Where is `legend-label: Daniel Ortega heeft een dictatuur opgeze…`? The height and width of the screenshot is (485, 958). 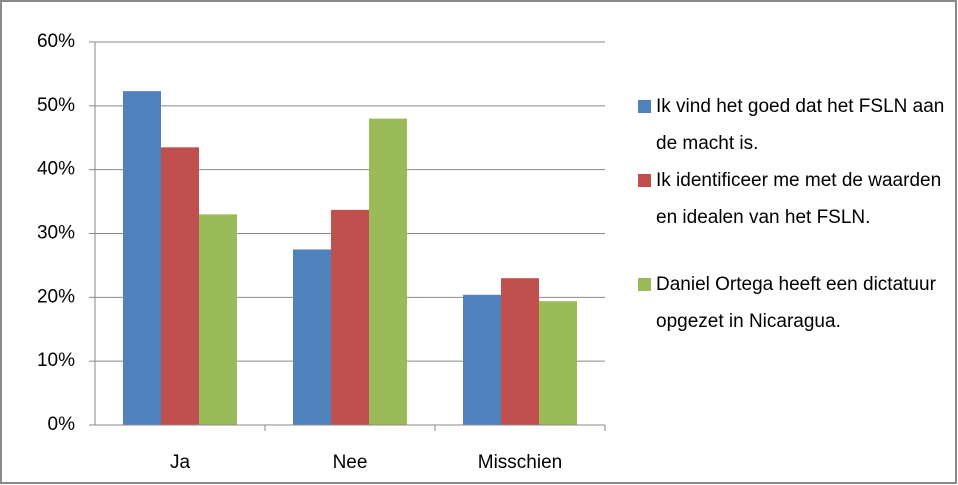
legend-label: Daniel Ortega heeft een dictatuur opgeze… is located at coordinates (796, 303).